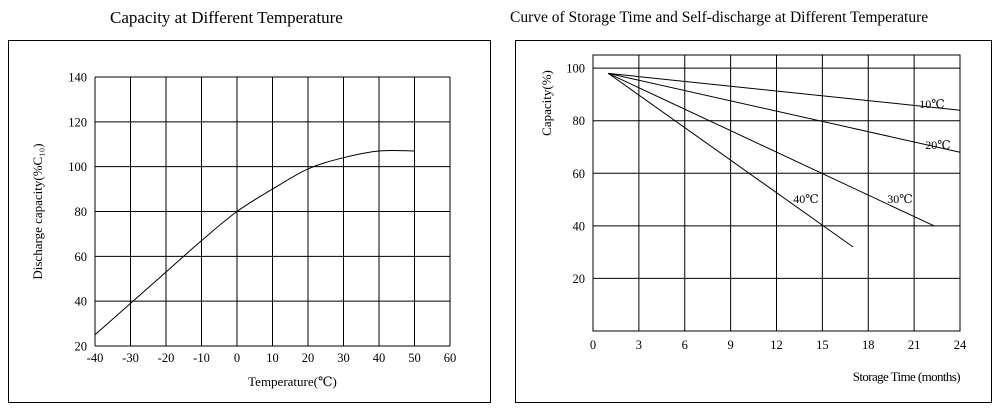  What do you see at coordinates (450, 358) in the screenshot?
I see `chart1-x-tick-label: 60` at bounding box center [450, 358].